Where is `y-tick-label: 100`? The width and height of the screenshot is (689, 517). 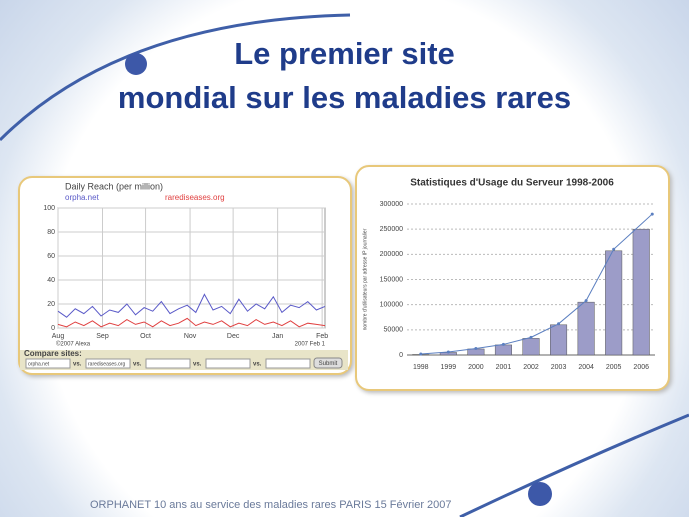 y-tick-label: 100 is located at coordinates (49, 208).